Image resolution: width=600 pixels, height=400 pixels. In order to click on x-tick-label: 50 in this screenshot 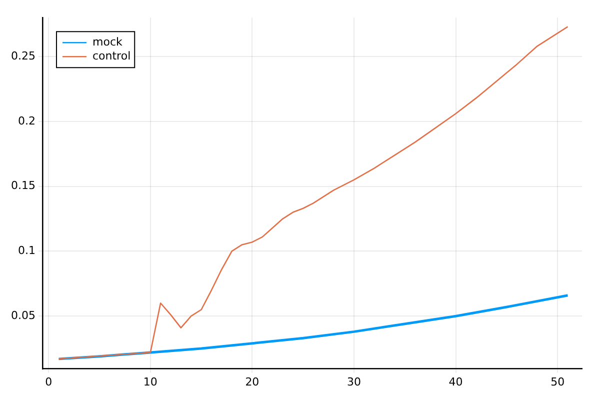, I will do `click(557, 381)`.